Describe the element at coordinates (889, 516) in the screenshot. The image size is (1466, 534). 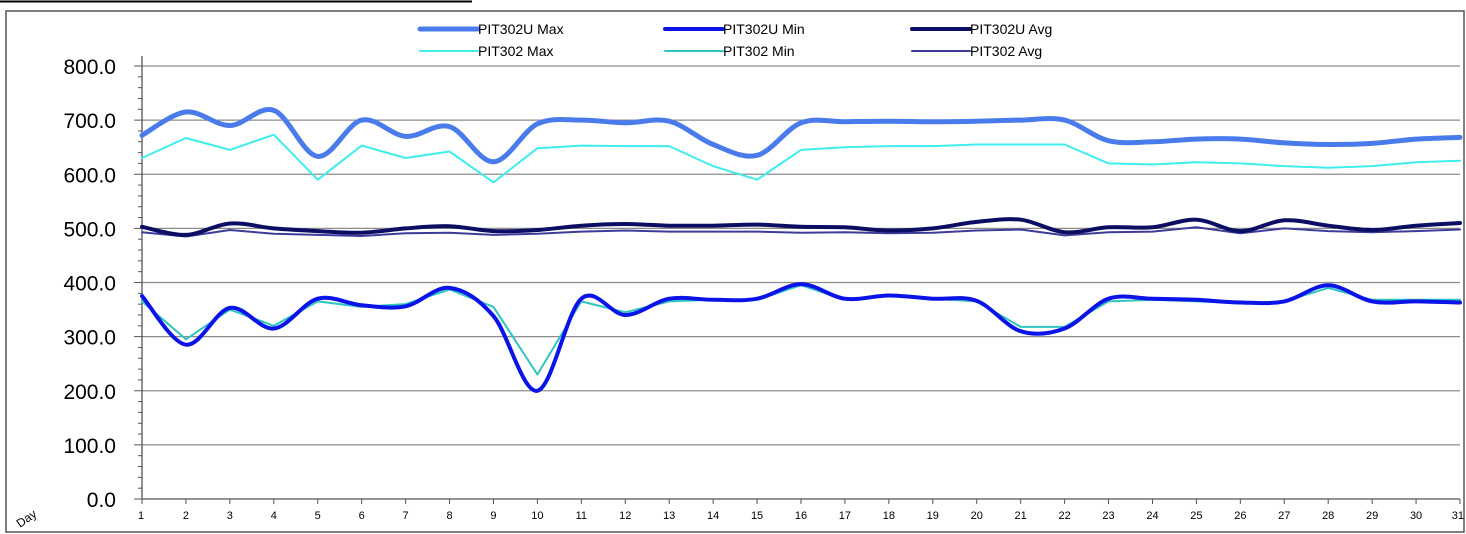
I see `x-tick-label: 18` at that location.